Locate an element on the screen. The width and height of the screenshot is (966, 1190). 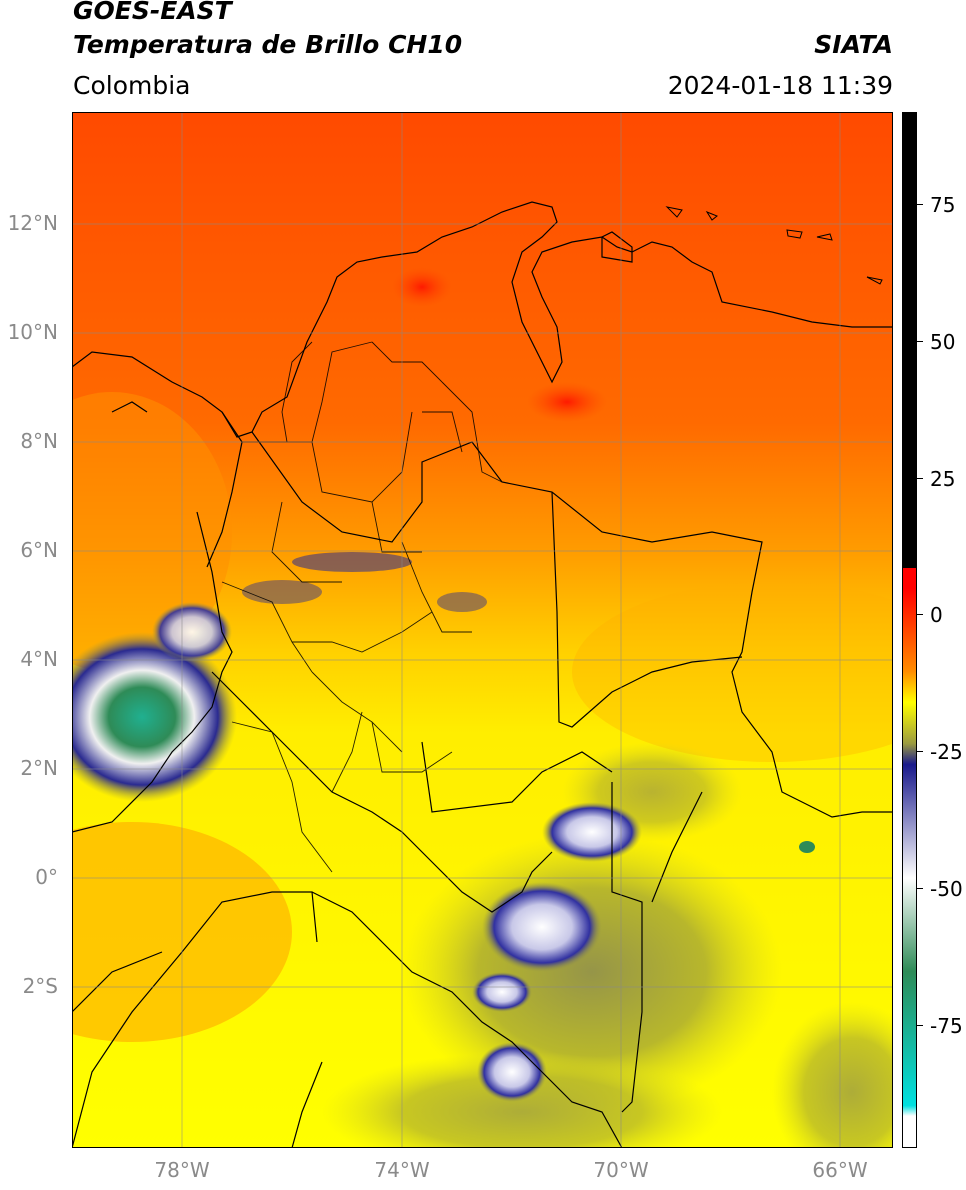
lat-label-6n: 6°N is located at coordinates (39, 550).